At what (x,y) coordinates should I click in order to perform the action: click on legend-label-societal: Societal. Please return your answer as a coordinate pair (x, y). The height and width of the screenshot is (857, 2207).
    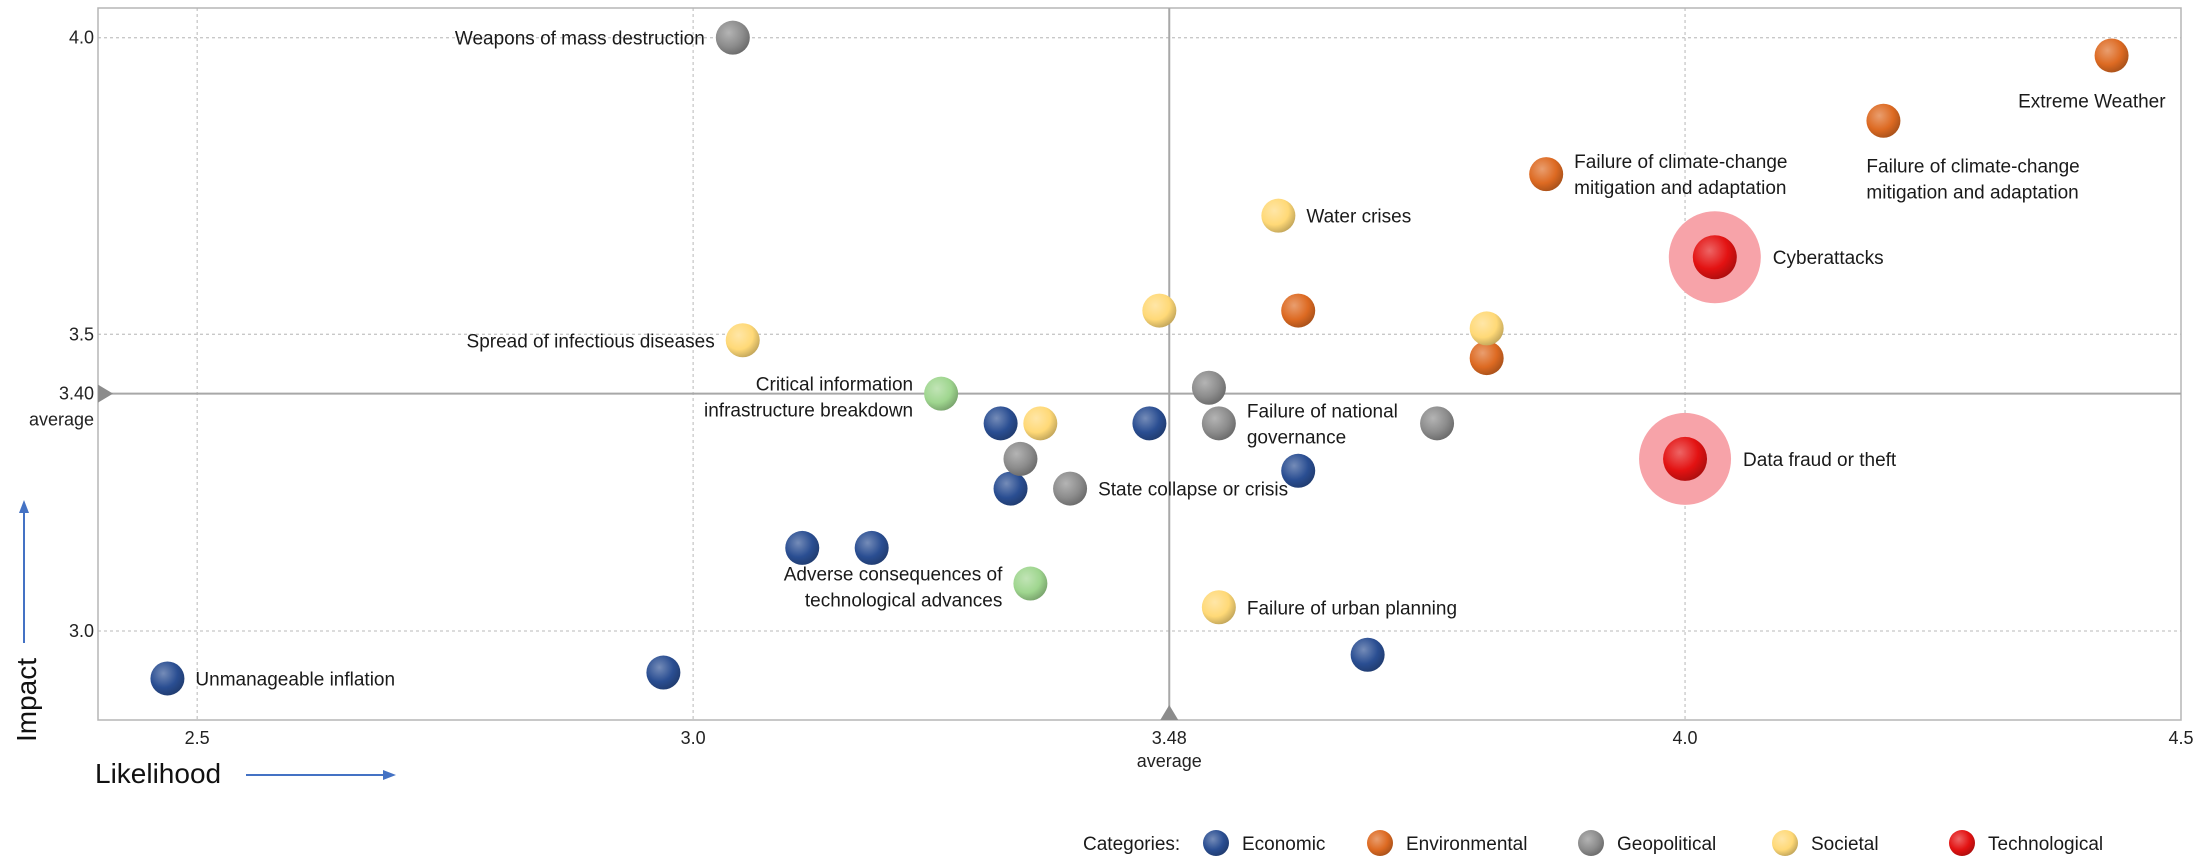
    Looking at the image, I should click on (1845, 844).